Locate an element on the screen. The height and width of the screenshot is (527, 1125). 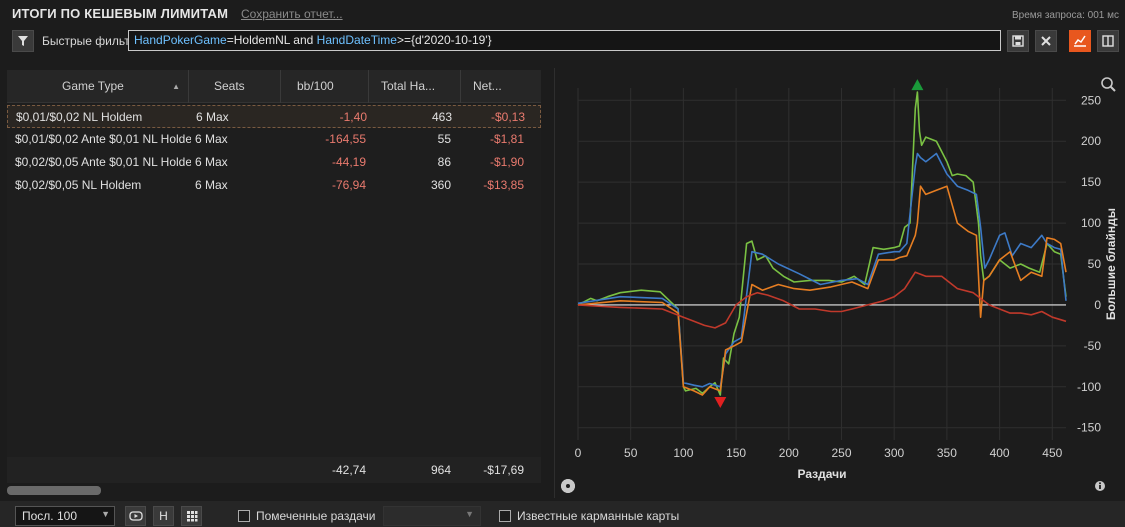
info-icon is located at coordinates (1100, 486).